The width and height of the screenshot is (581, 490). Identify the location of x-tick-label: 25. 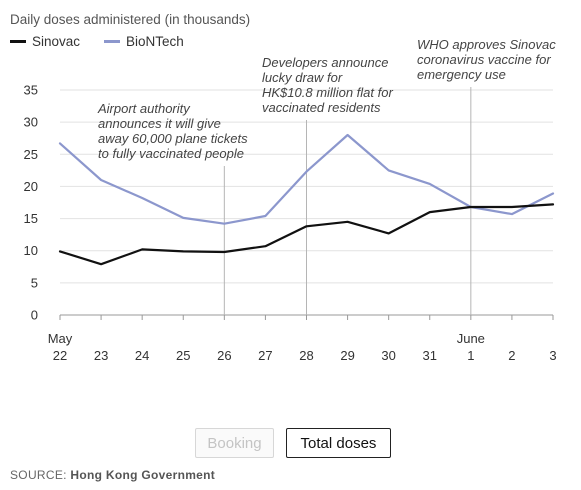
(183, 355).